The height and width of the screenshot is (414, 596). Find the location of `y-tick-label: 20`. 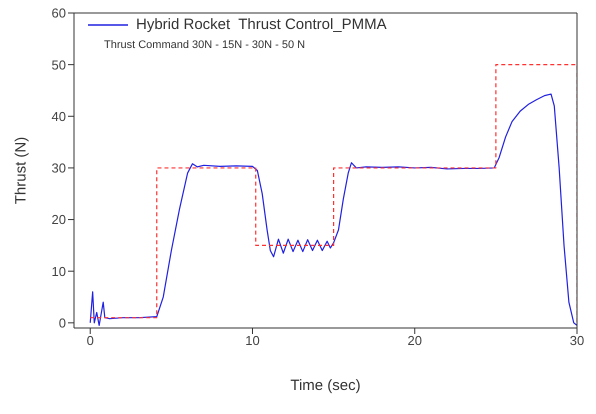

y-tick-label: 20 is located at coordinates (59, 220).